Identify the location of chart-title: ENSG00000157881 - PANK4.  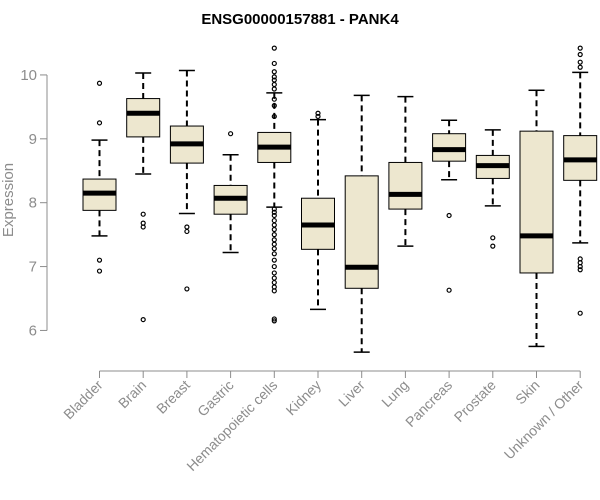
(300, 19).